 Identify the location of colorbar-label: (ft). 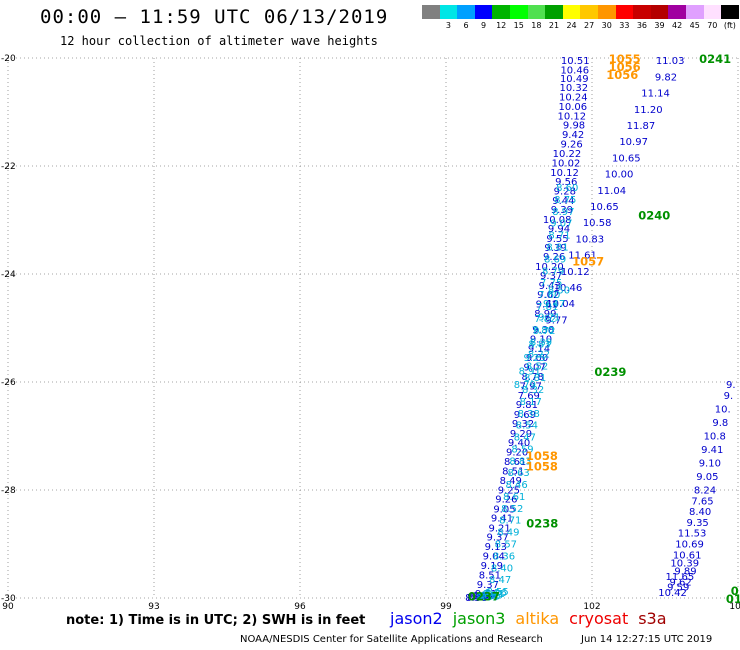
(729, 25).